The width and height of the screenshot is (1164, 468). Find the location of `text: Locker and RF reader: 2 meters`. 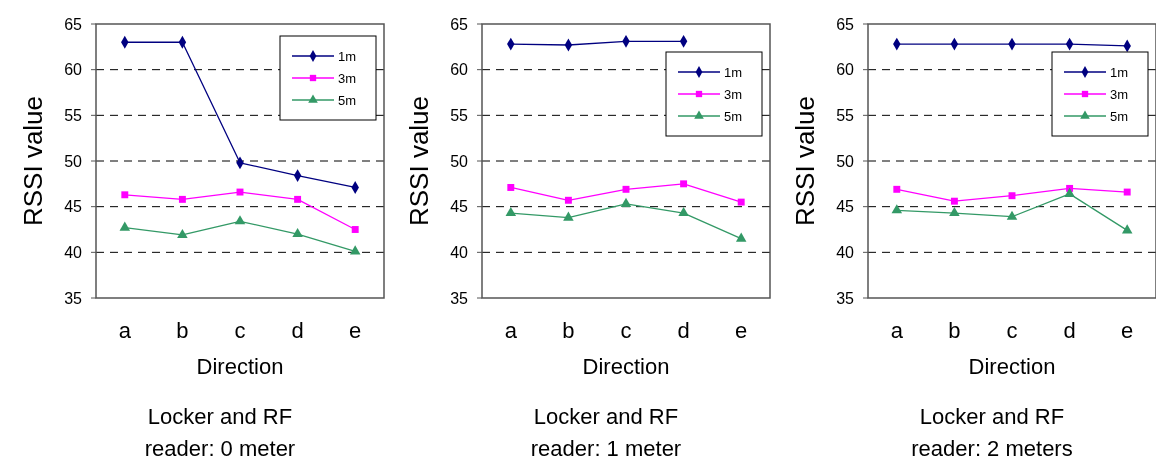

text: Locker and RF reader: 2 meters is located at coordinates (992, 432).